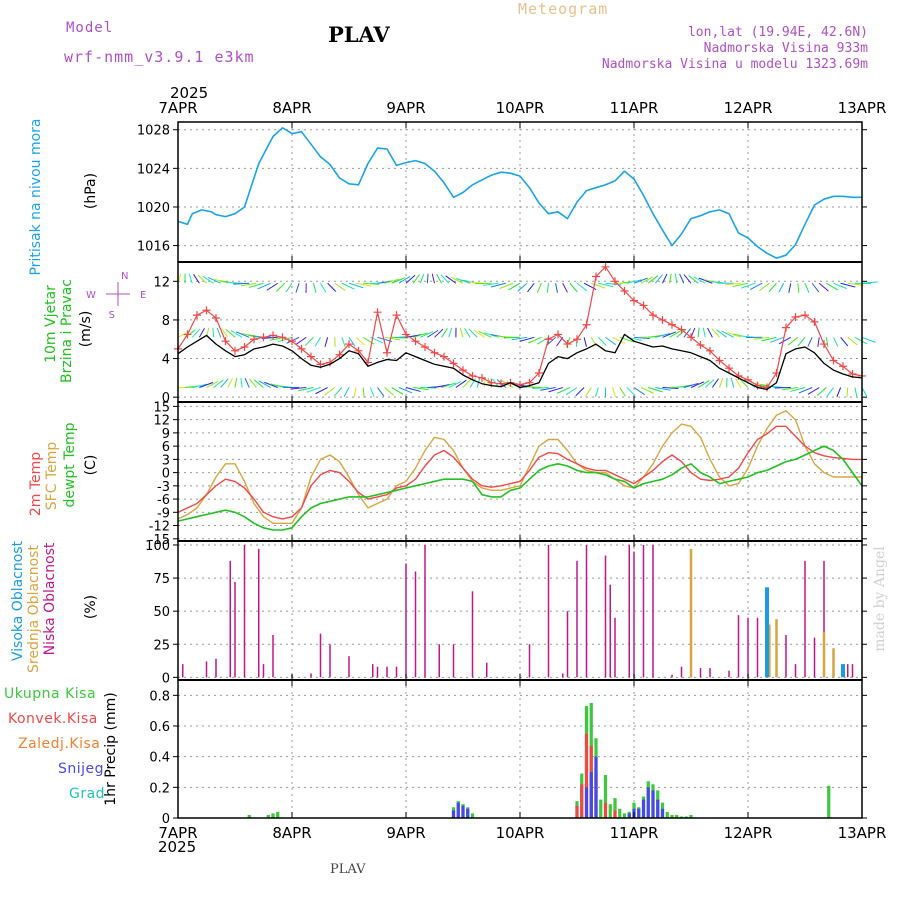 Image resolution: width=900 pixels, height=900 pixels. Describe the element at coordinates (520, 610) in the screenshot. I see `clouds-panel-frame` at that location.